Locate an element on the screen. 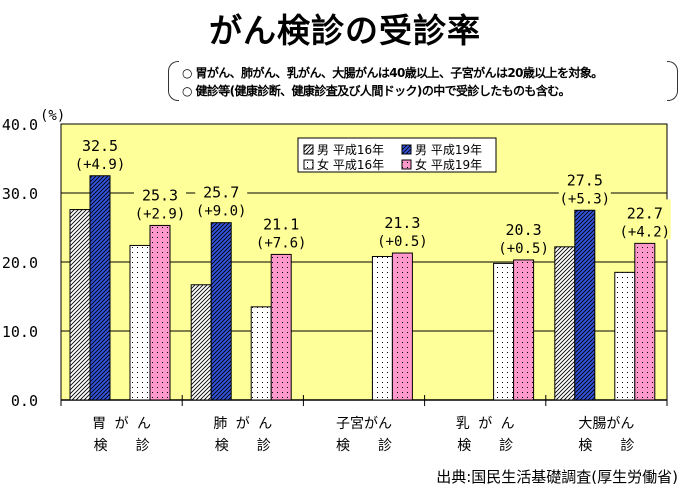 The height and width of the screenshot is (492, 690). legend-label: 女 平成16年 is located at coordinates (350, 164).